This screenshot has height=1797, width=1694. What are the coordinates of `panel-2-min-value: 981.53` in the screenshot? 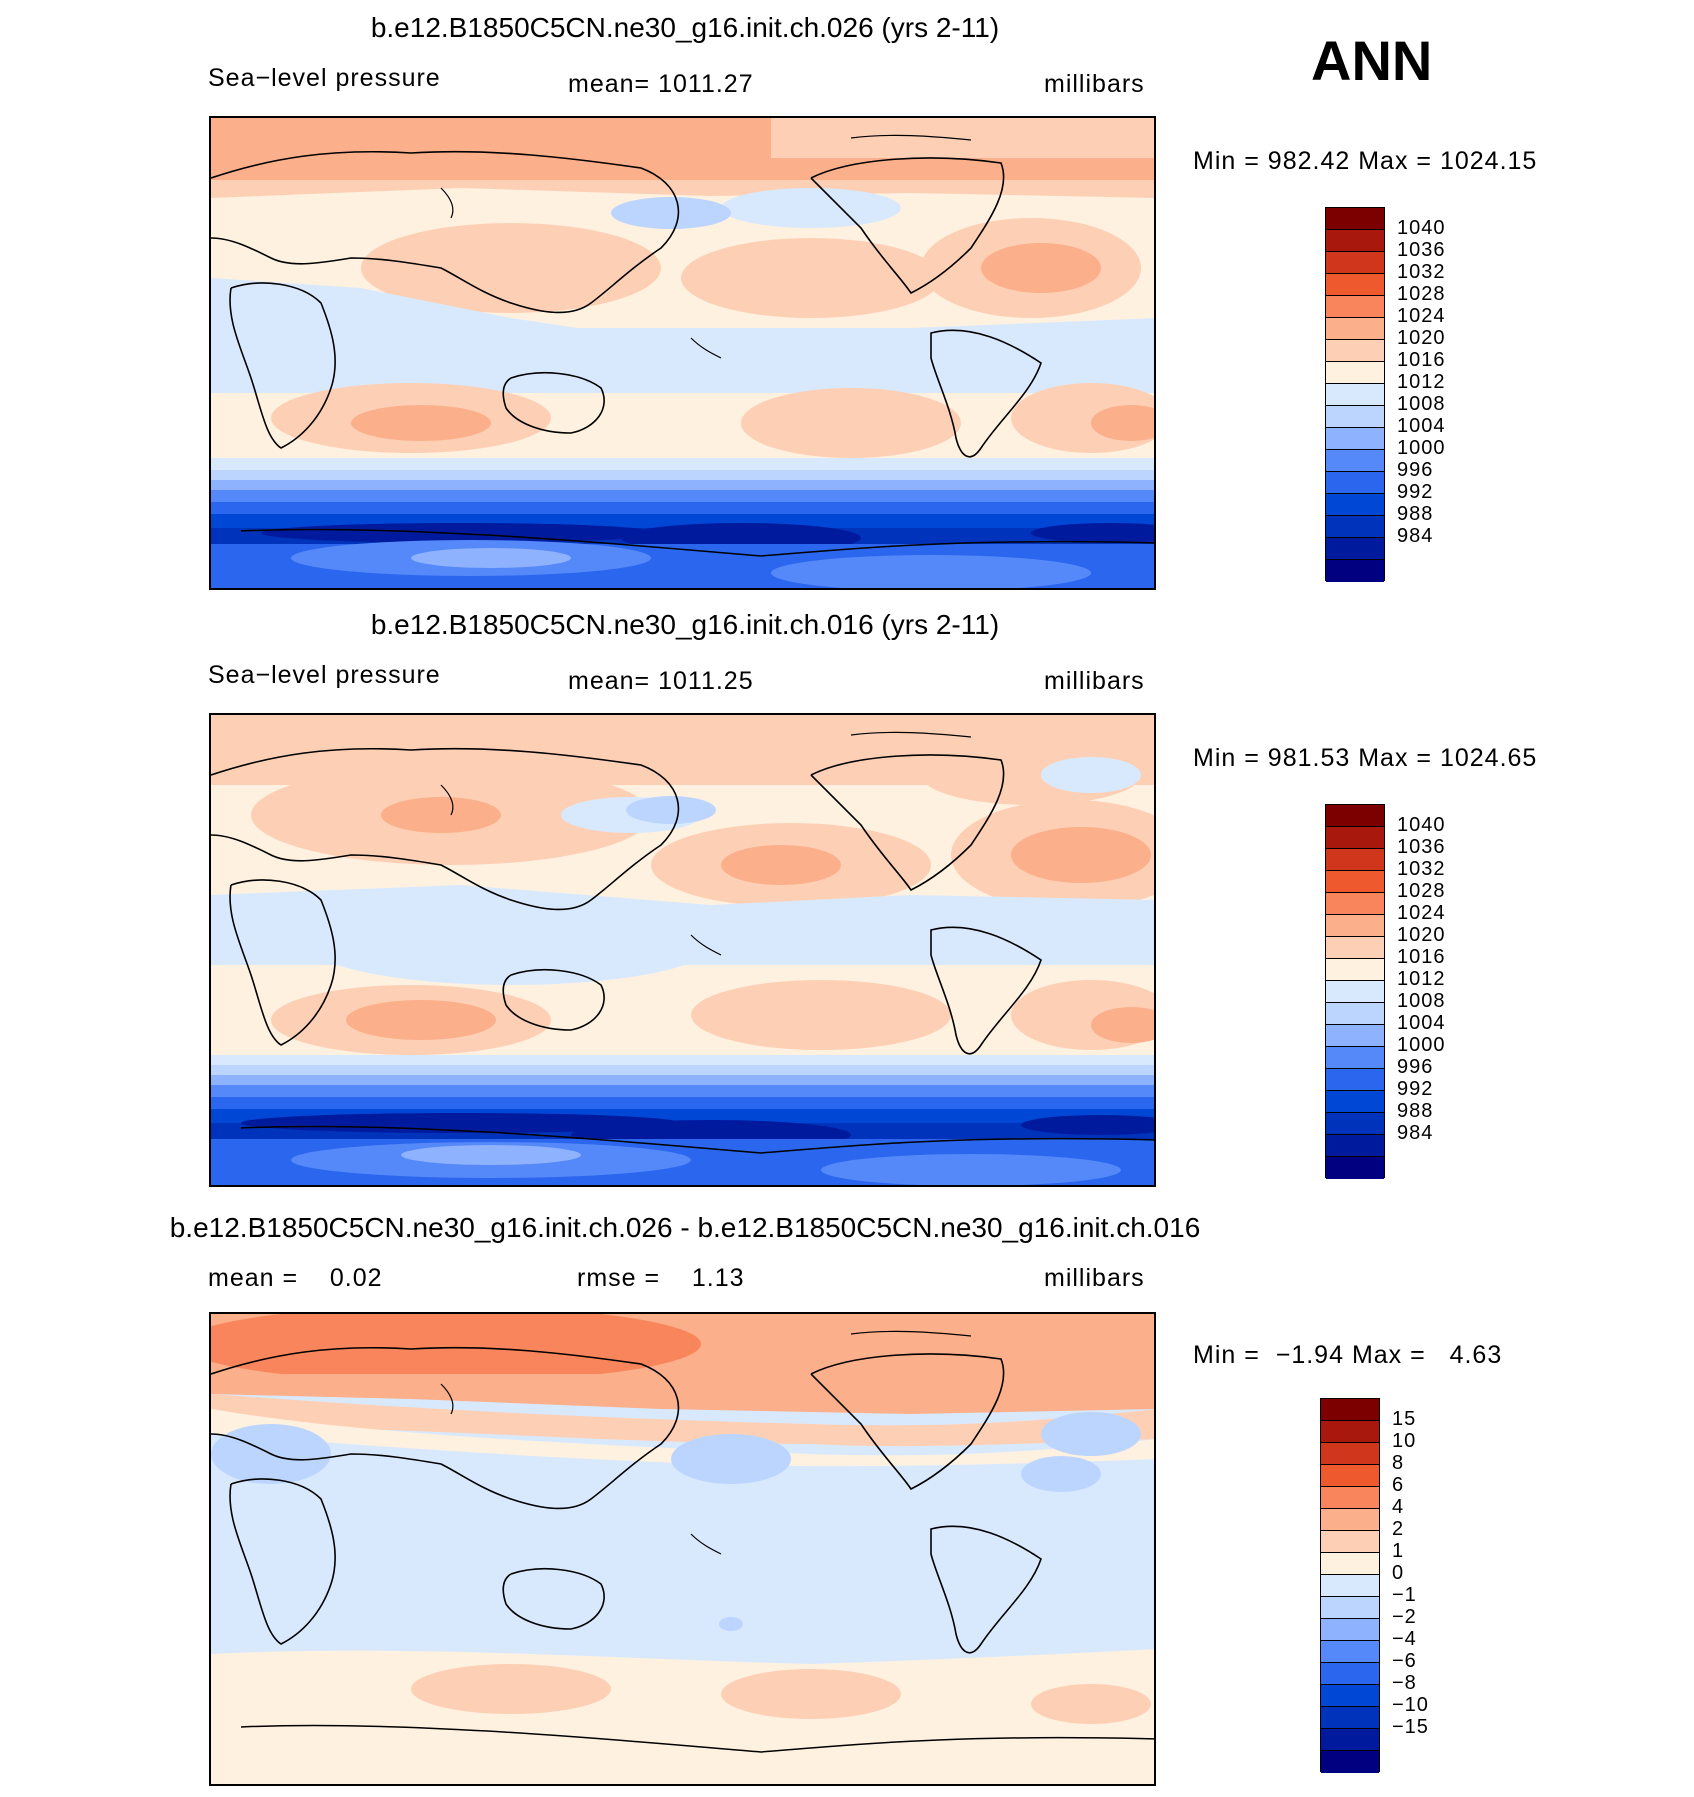 It's located at (1309, 758).